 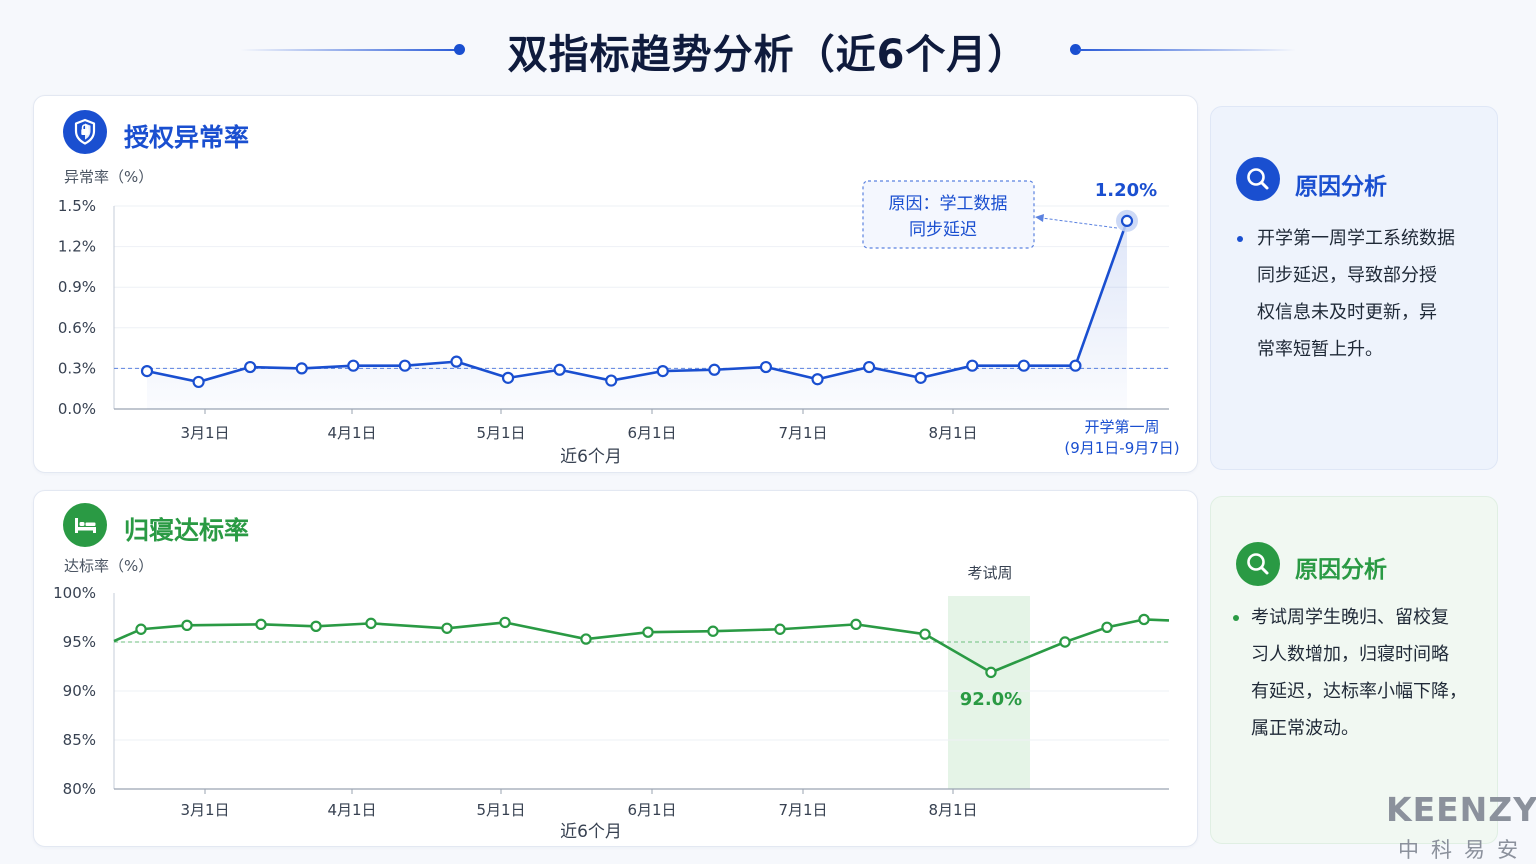 I want to click on dorm-return-heading: 归寝达标率, so click(x=187, y=530).